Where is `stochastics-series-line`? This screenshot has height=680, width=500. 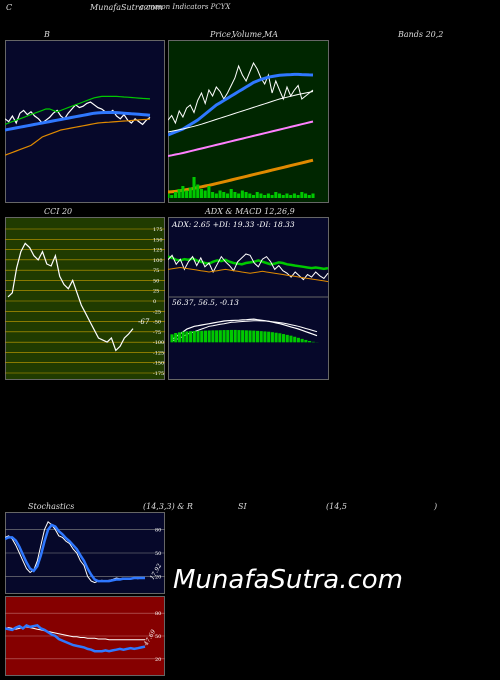
stochastics-series-line is located at coordinates (75, 553).